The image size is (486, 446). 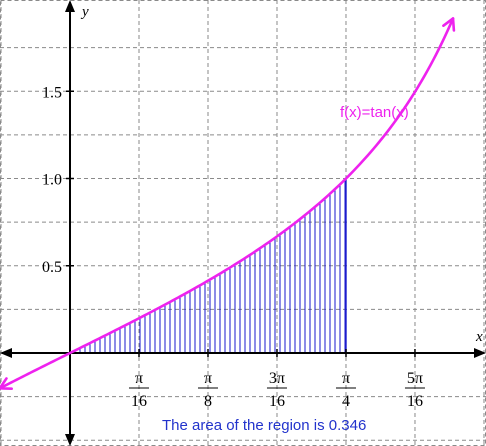 What do you see at coordinates (277, 378) in the screenshot?
I see `x-tick-numerator: 3π` at bounding box center [277, 378].